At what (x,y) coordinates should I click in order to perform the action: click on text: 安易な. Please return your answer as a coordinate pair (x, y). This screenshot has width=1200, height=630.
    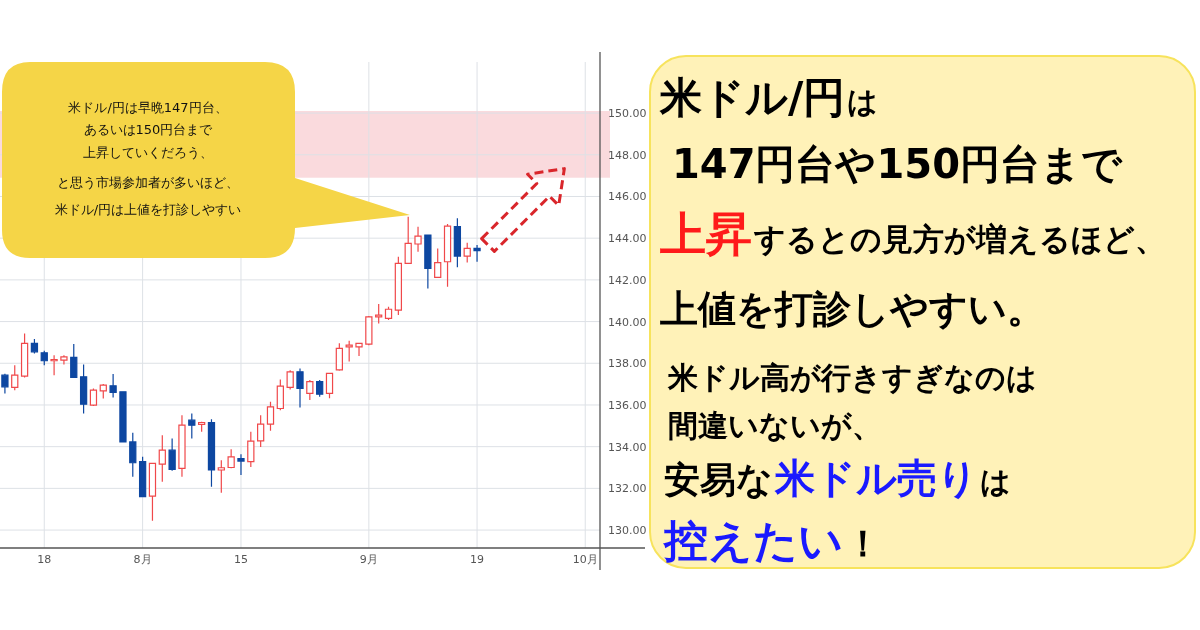
    Looking at the image, I should click on (718, 479).